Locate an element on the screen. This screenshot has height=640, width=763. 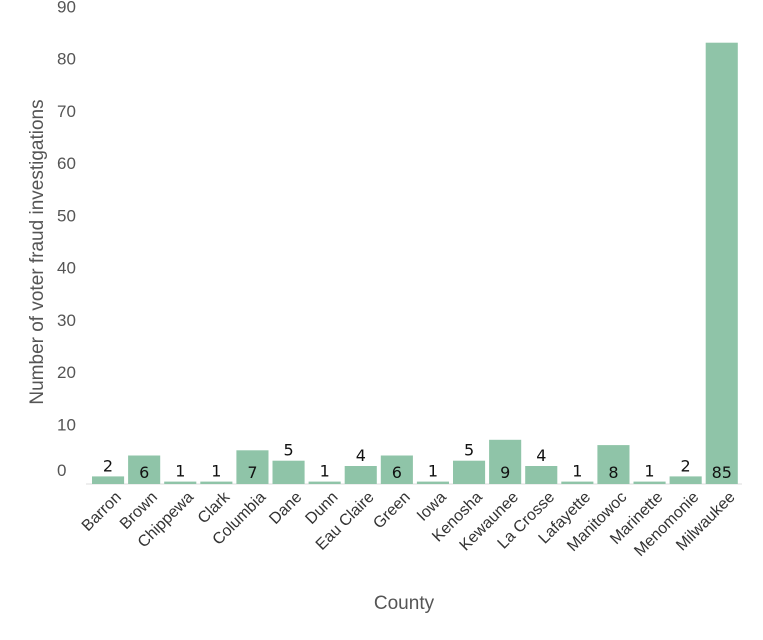
y-tick-label: 0 is located at coordinates (61, 470).